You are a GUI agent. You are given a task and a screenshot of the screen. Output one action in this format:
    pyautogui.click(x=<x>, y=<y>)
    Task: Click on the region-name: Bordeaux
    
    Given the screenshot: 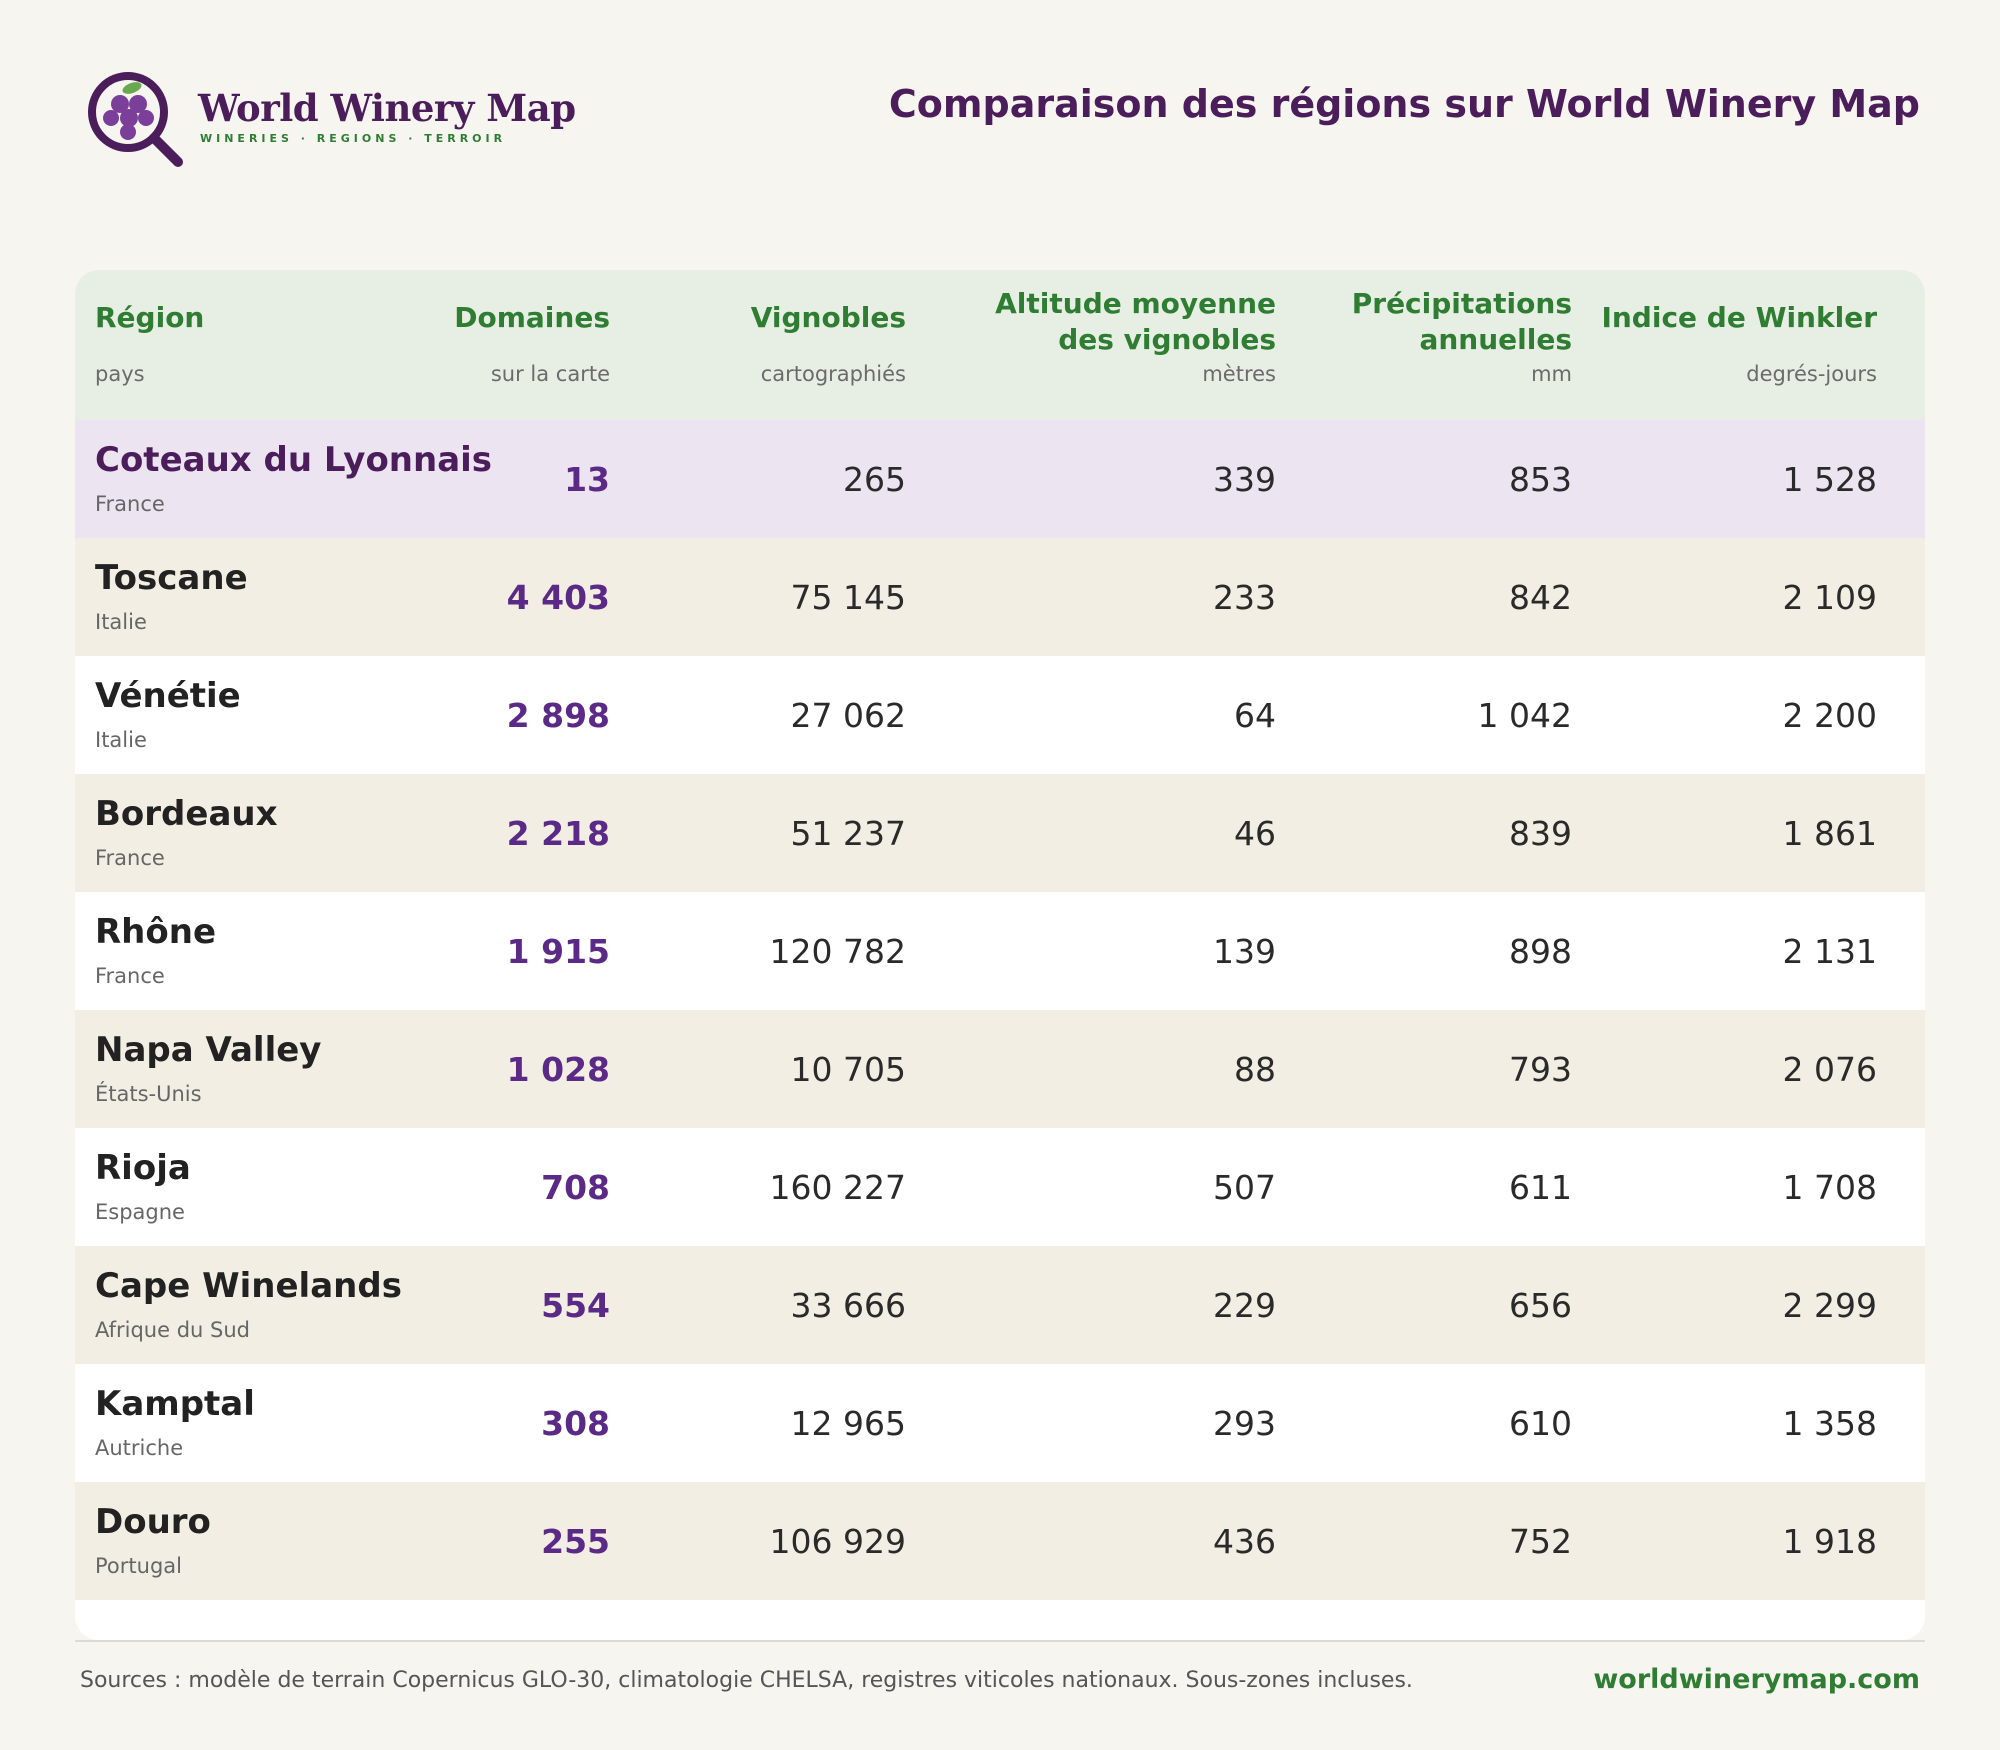 What is the action you would take?
    pyautogui.click(x=186, y=814)
    